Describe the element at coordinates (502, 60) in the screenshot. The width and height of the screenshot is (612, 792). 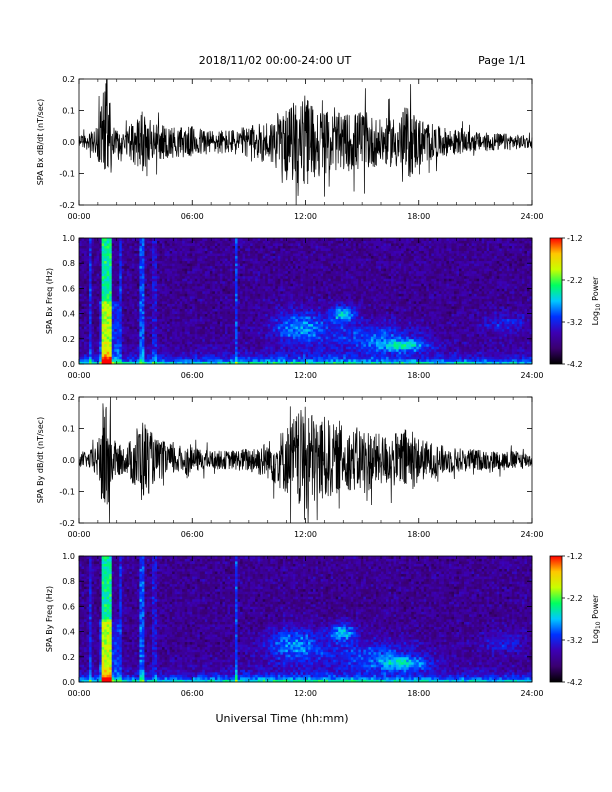
I see `page-indicator: Page 1/1` at that location.